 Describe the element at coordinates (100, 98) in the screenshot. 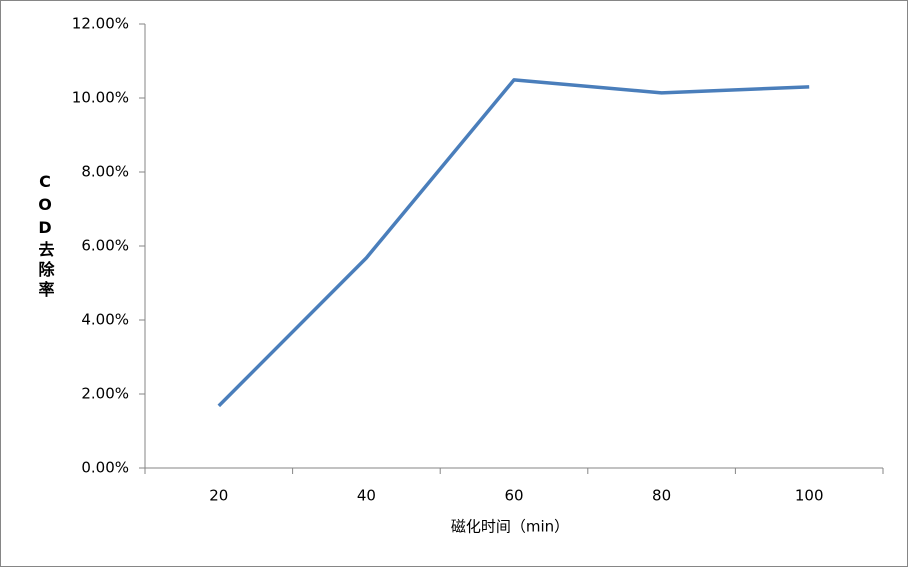

I see `y-tick-label: 10.00%` at that location.